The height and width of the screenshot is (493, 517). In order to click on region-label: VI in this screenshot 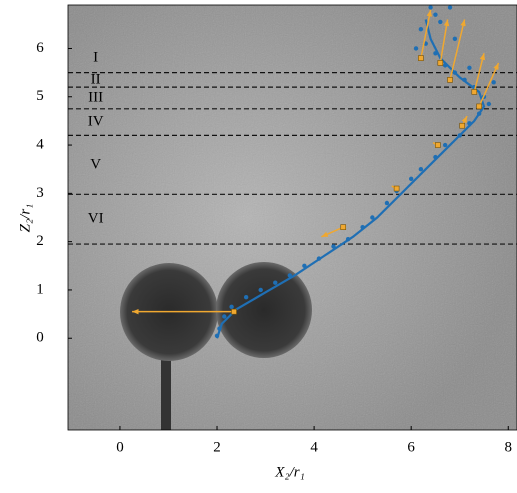, I will do `click(96, 219)`.